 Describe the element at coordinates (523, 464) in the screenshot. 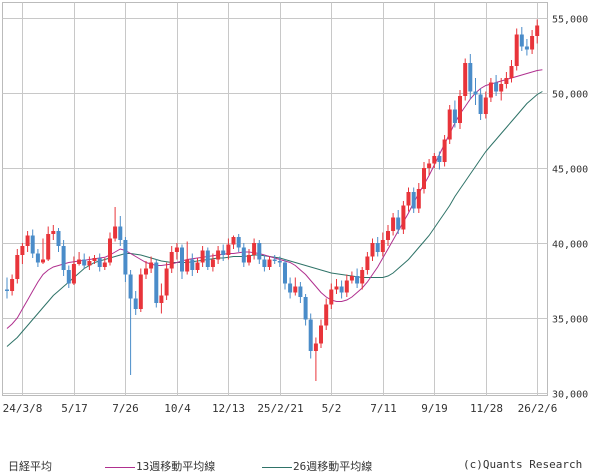

I see `credit-label: (c)Quants Research` at that location.